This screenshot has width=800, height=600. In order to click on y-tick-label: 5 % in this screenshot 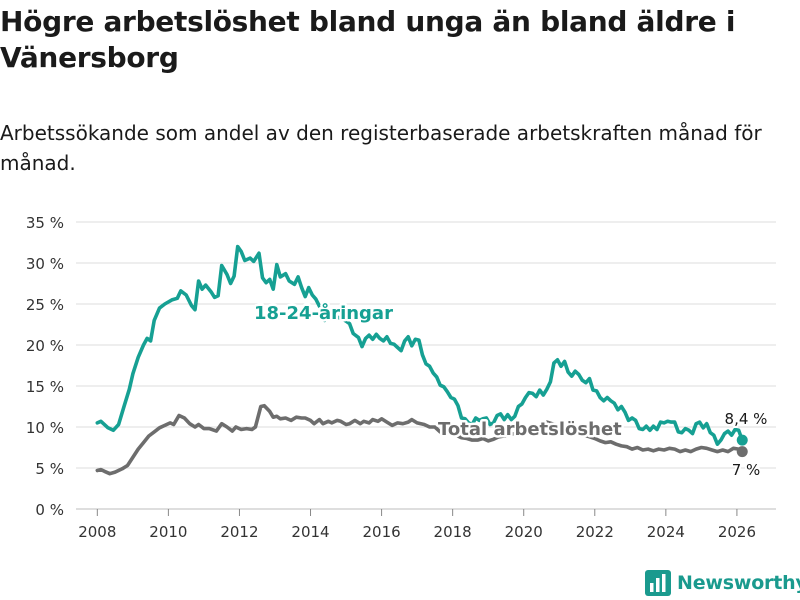, I will do `click(49, 469)`.